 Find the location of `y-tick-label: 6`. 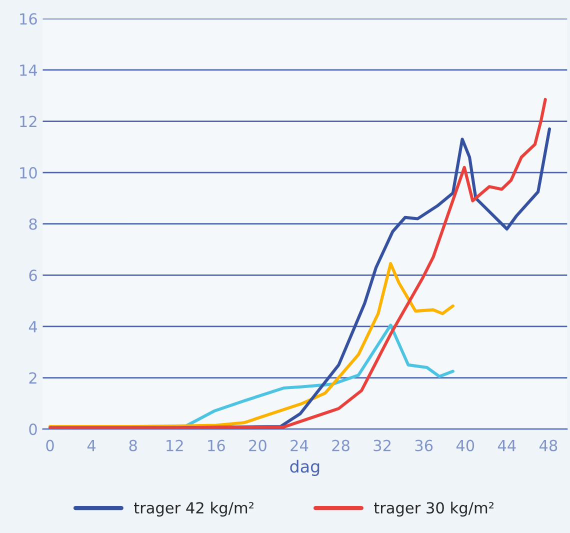

y-tick-label: 6 is located at coordinates (33, 276).